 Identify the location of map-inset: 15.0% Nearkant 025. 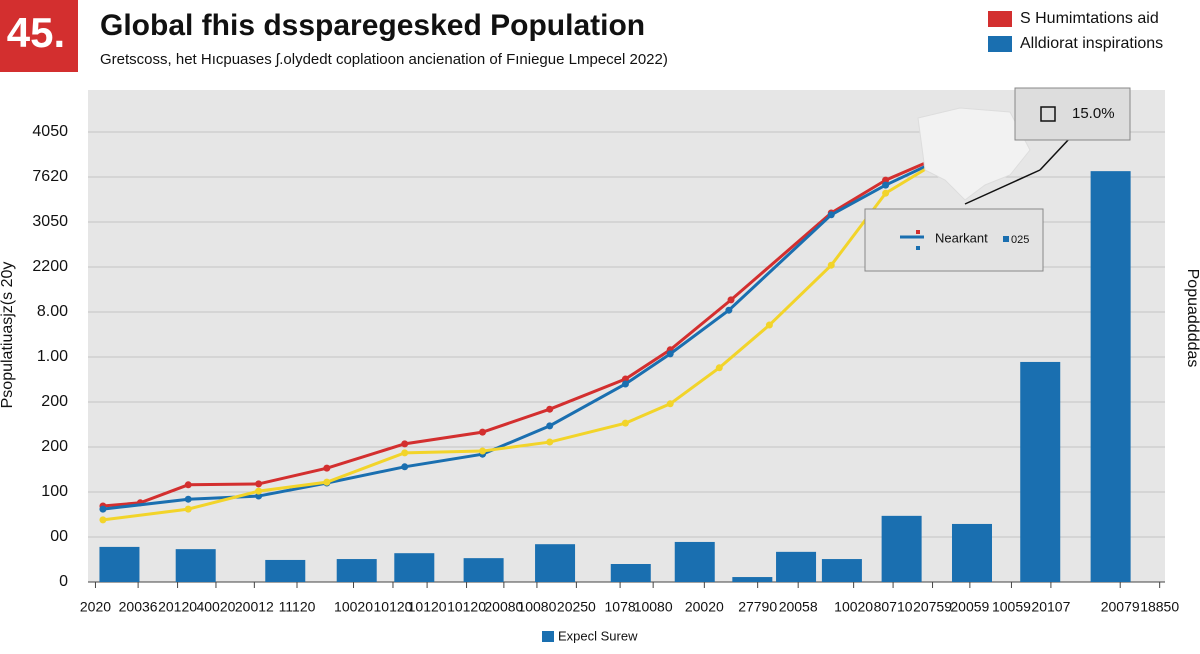
(997, 179).